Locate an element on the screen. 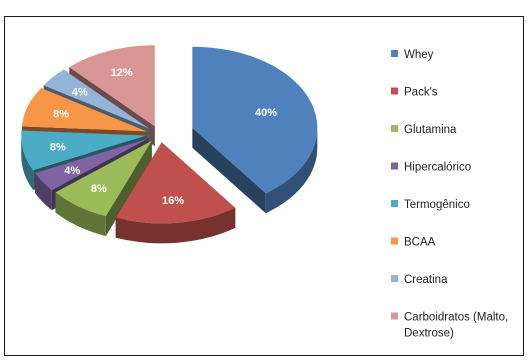 This screenshot has width=529, height=360. legend-item: BCAA is located at coordinates (413, 243).